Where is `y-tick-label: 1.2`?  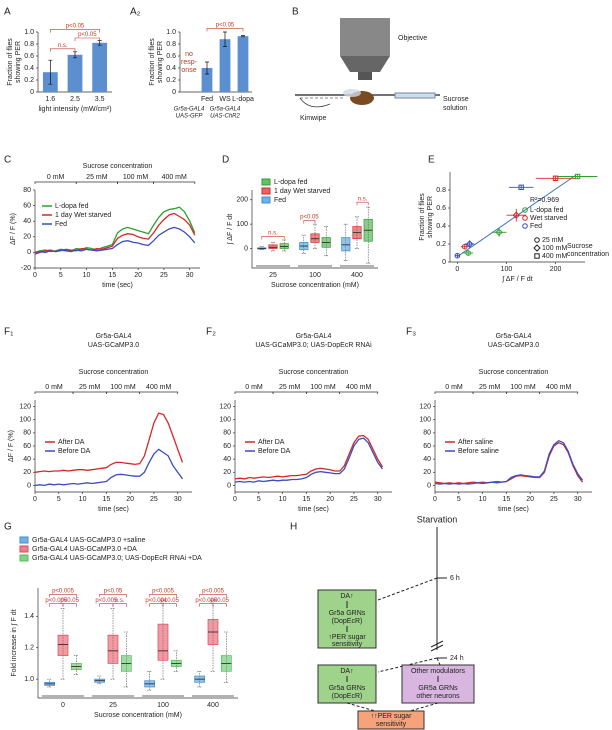 y-tick-label: 1.2 is located at coordinates (29, 648).